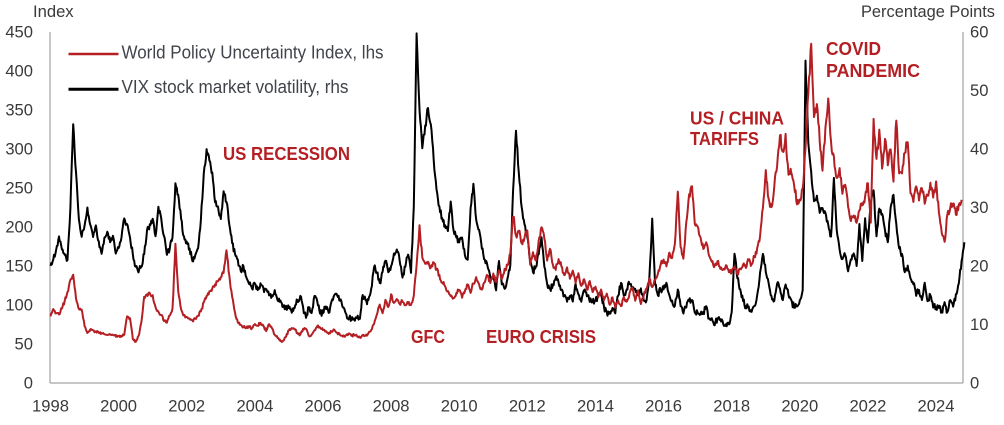  What do you see at coordinates (867, 406) in the screenshot?
I see `svg-text: 2022` at bounding box center [867, 406].